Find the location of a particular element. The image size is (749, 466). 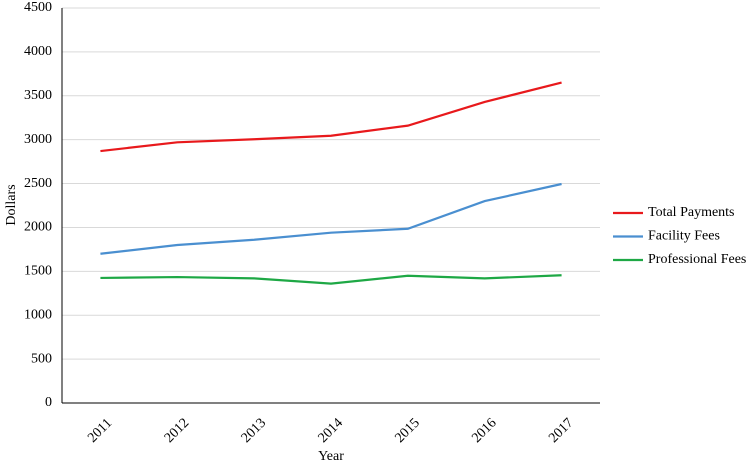

legend-label: Total Payments is located at coordinates (691, 212).